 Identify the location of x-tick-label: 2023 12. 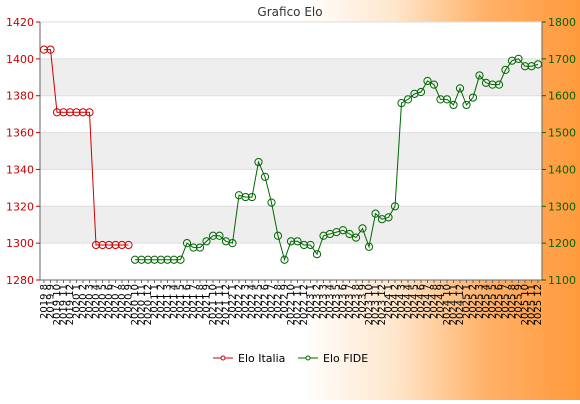
(382, 304).